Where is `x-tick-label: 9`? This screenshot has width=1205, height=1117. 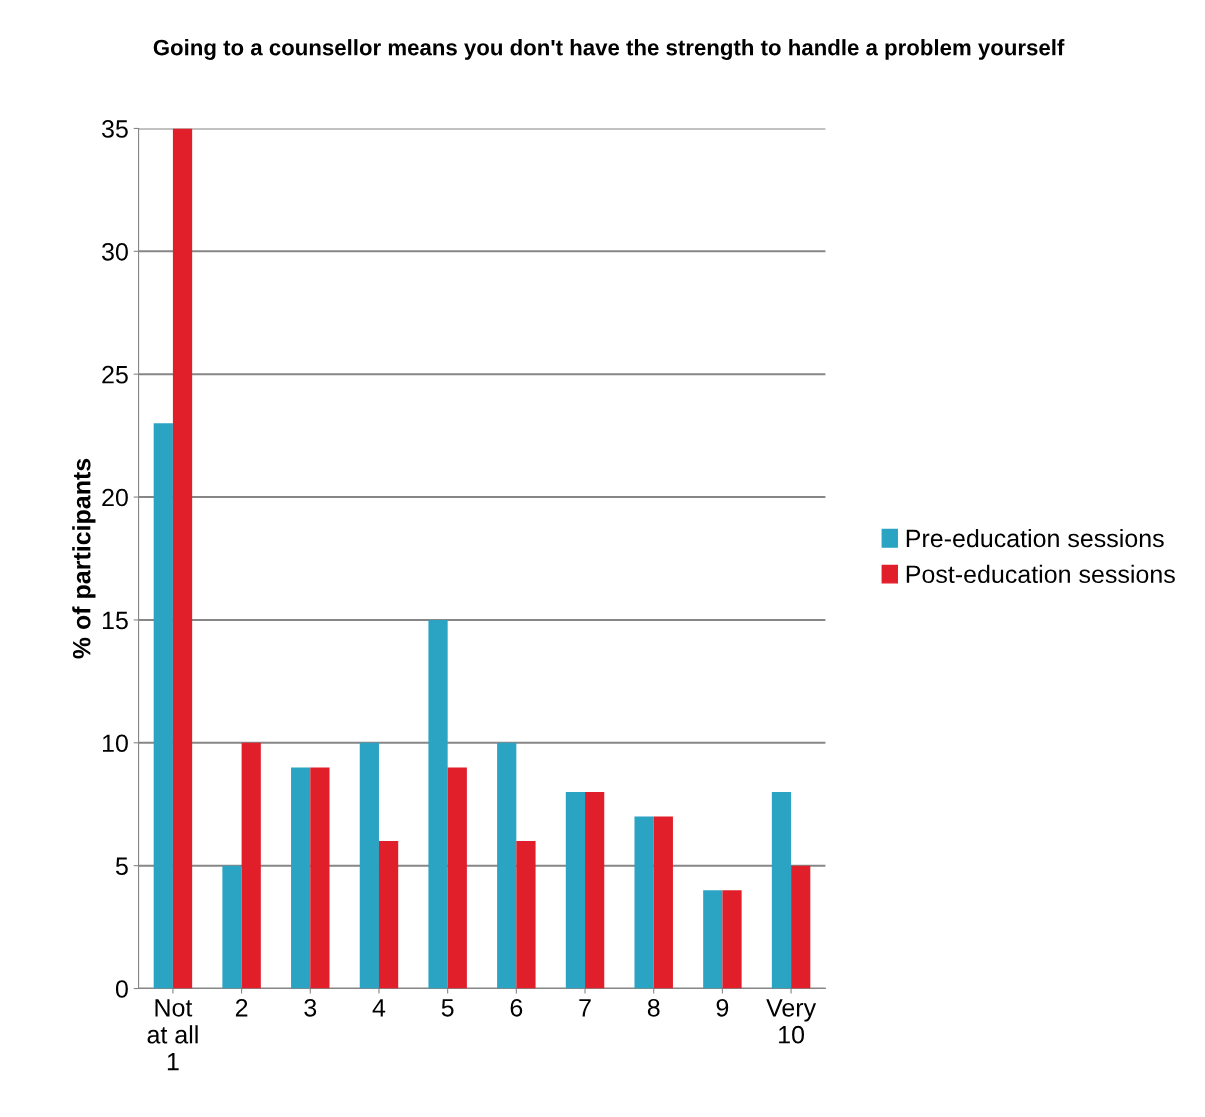
x-tick-label: 9 is located at coordinates (722, 1007).